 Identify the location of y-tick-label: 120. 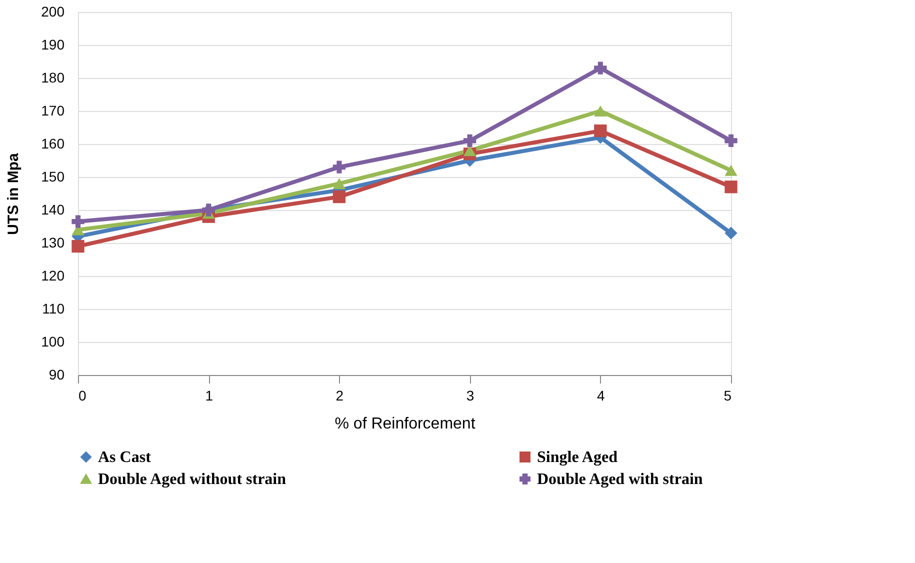
(53, 276).